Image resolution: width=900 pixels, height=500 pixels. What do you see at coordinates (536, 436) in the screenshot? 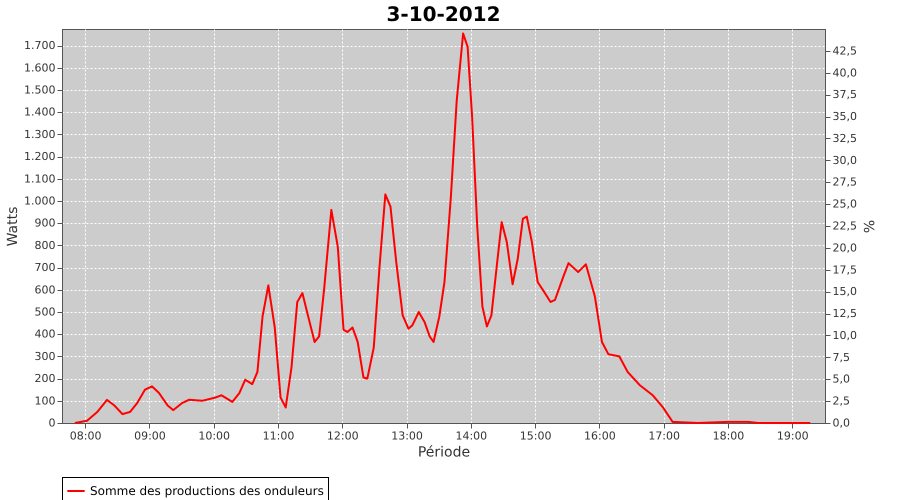
I see `x-tick-label: 15:00` at bounding box center [536, 436].